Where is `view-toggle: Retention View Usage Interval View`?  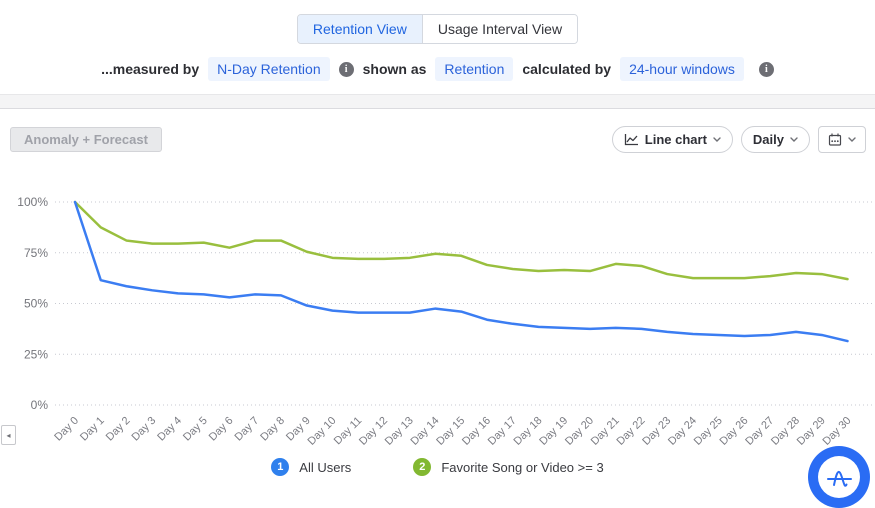 view-toggle: Retention View Usage Interval View is located at coordinates (437, 29).